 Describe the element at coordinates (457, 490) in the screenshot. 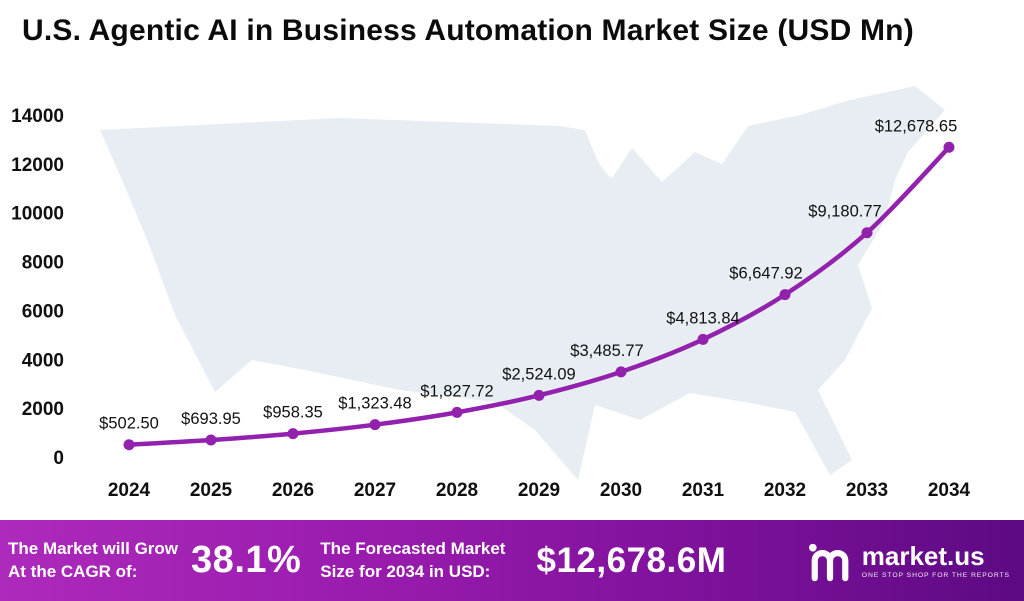

I see `x-axis-tick: 2028` at that location.